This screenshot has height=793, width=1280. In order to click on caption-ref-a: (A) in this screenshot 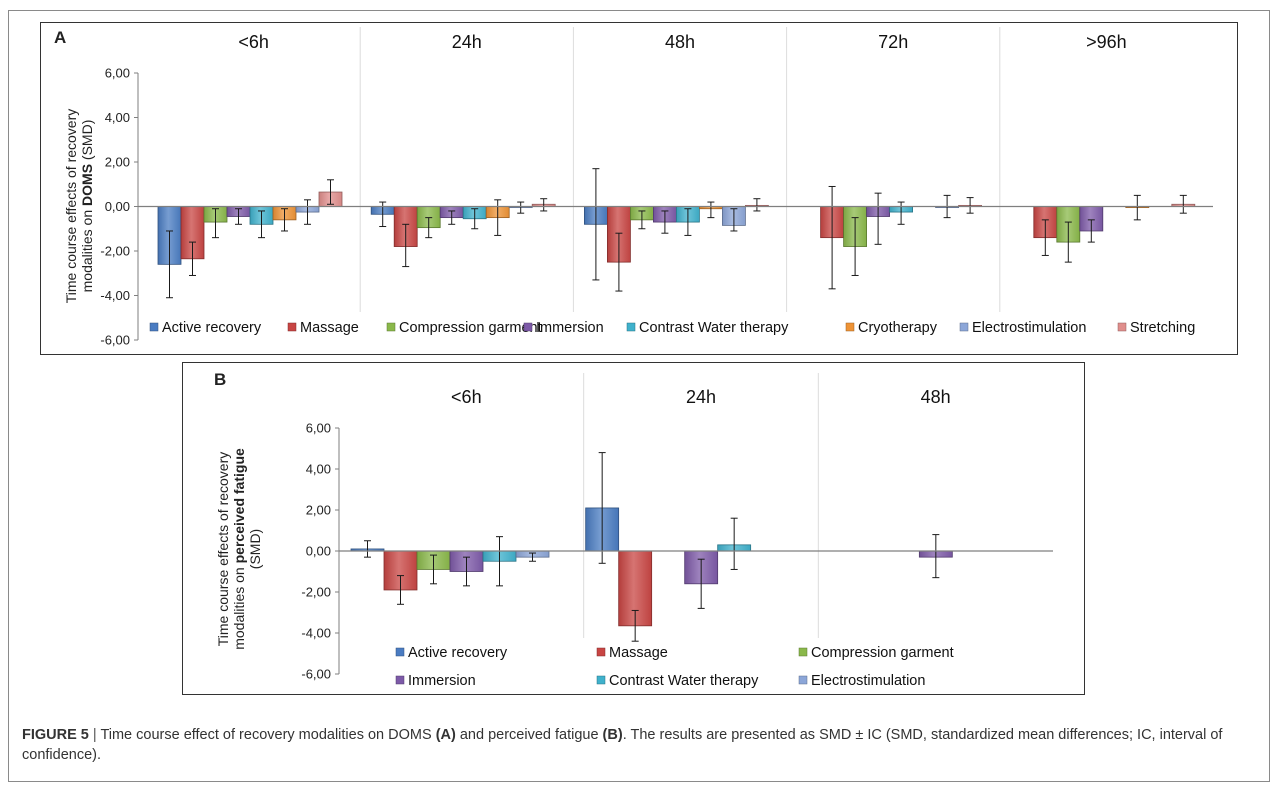, I will do `click(445, 735)`.